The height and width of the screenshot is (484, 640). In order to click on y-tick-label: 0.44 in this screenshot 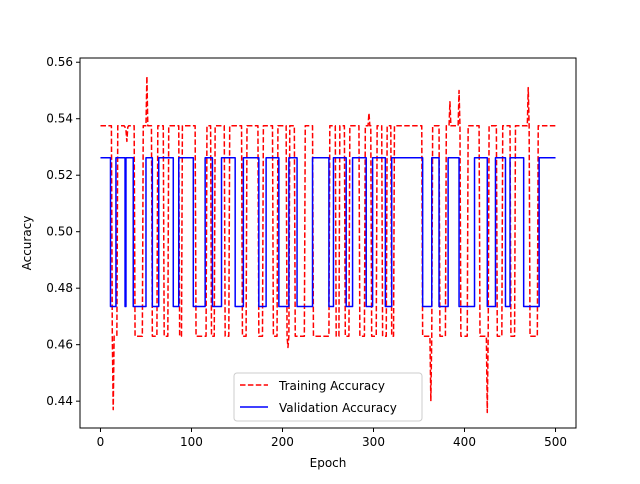, I will do `click(59, 401)`.